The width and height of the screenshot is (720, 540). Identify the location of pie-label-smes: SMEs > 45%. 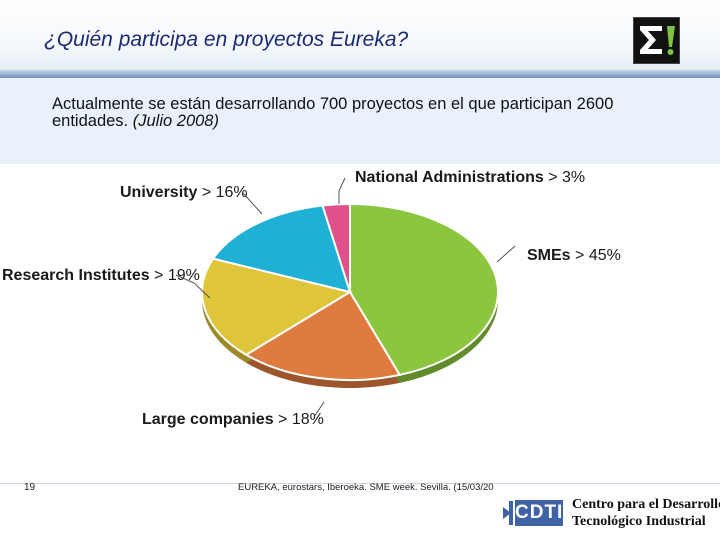
(558, 254).